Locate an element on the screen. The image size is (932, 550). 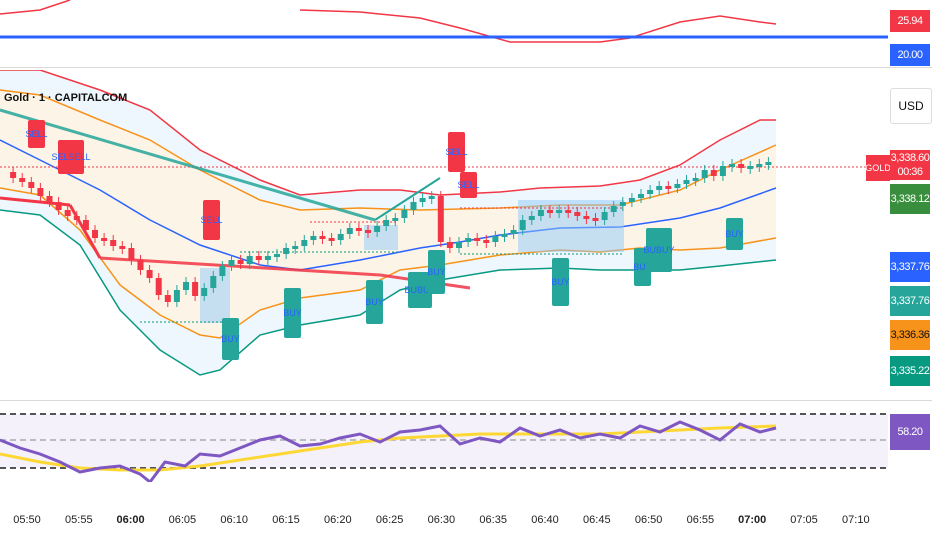
top-red-value-tag: 25.94 is located at coordinates (910, 21).